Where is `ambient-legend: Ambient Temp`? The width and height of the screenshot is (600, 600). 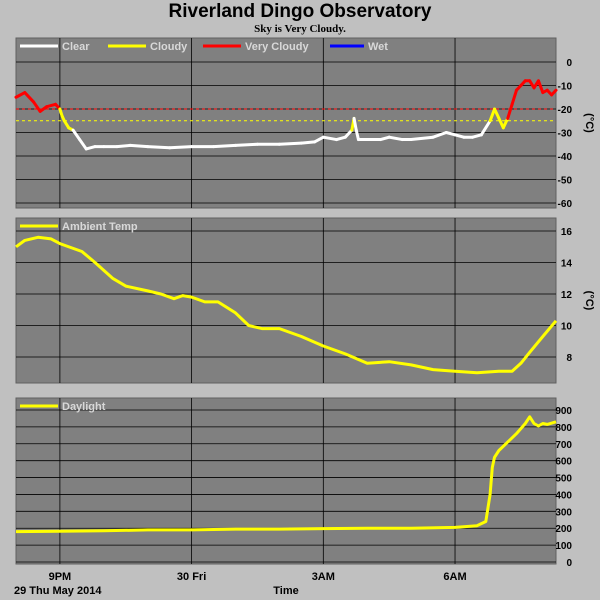 ambient-legend: Ambient Temp is located at coordinates (79, 227).